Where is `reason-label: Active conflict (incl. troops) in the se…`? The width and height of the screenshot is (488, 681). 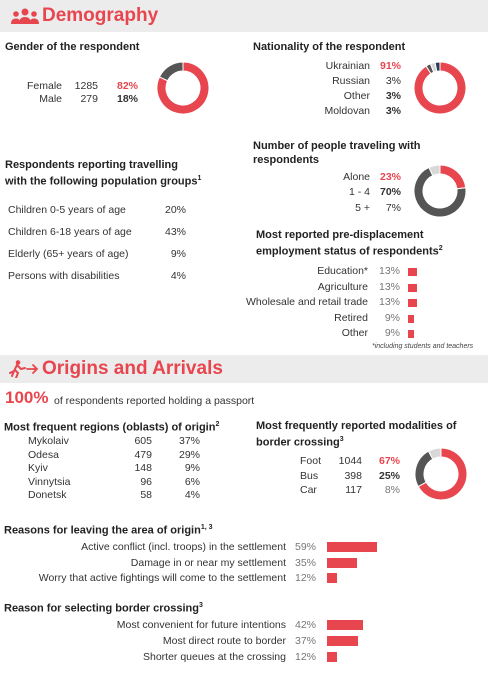 reason-label: Active conflict (incl. troops) in the se… is located at coordinates (183, 547).